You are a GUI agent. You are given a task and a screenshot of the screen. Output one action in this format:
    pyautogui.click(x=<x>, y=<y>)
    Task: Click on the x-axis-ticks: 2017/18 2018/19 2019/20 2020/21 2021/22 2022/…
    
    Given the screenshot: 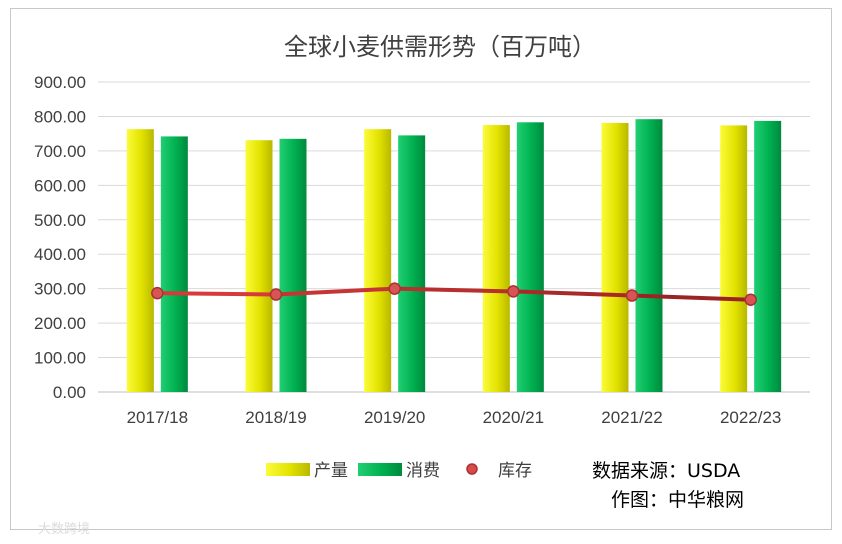 What is the action you would take?
    pyautogui.click(x=454, y=417)
    